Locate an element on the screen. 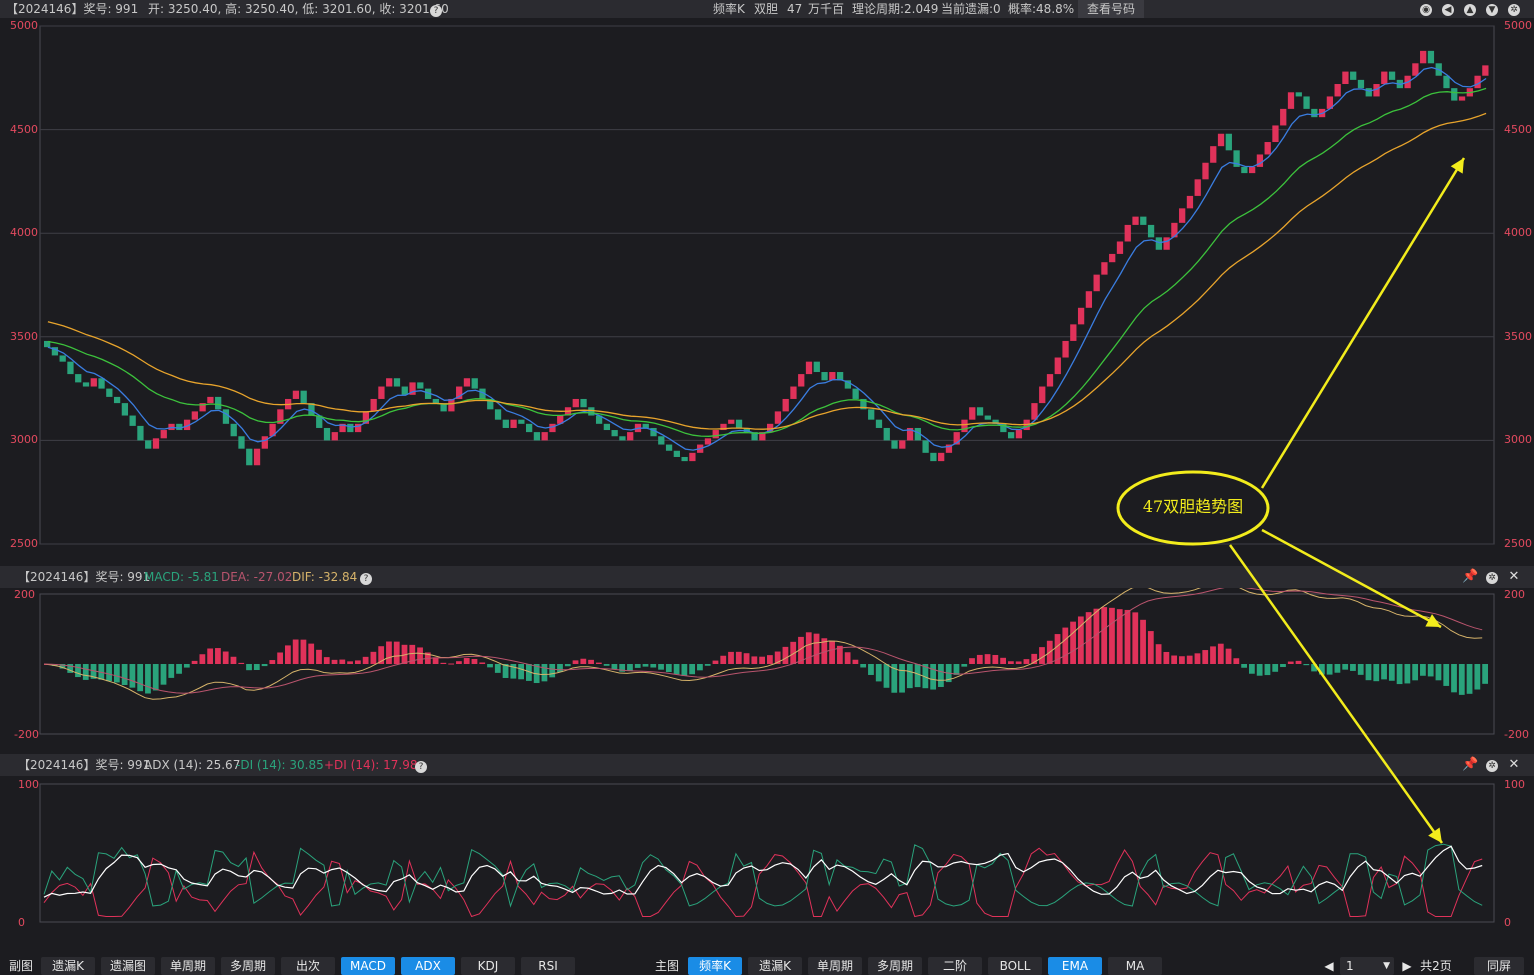 The height and width of the screenshot is (975, 1534). back-icon: ◀ is located at coordinates (1448, 9).